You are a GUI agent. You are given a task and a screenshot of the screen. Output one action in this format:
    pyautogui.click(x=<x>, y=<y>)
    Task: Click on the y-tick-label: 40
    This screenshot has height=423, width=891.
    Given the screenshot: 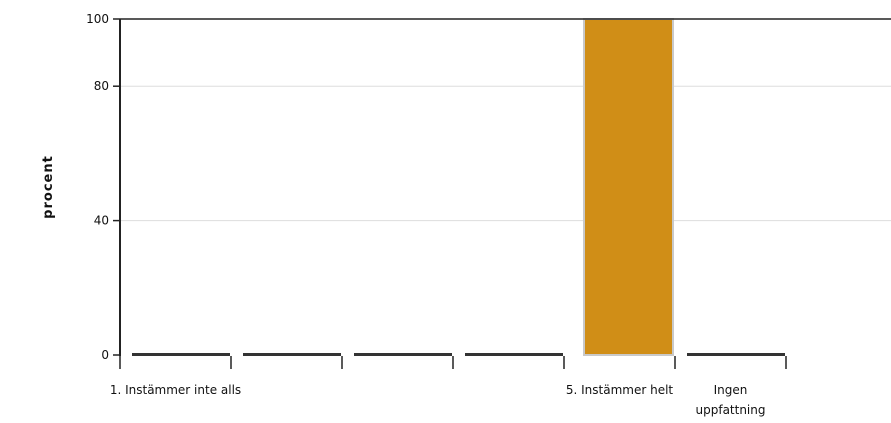 What is the action you would take?
    pyautogui.click(x=101, y=221)
    